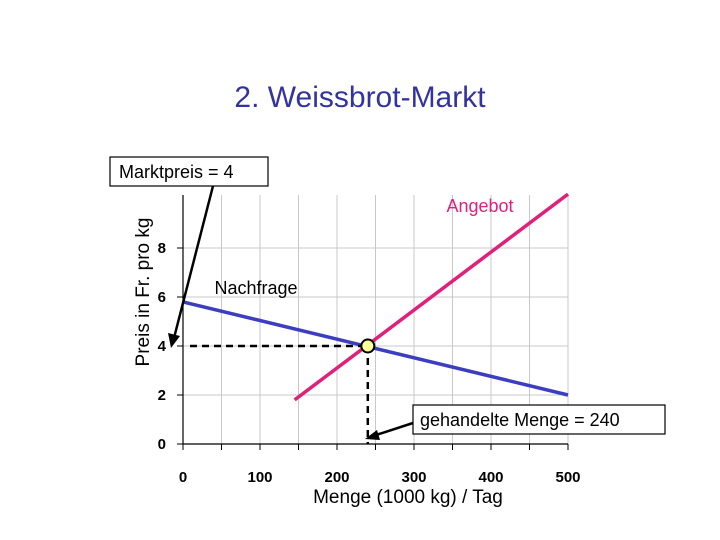  I want to click on x-tick-label: 400, so click(490, 477).